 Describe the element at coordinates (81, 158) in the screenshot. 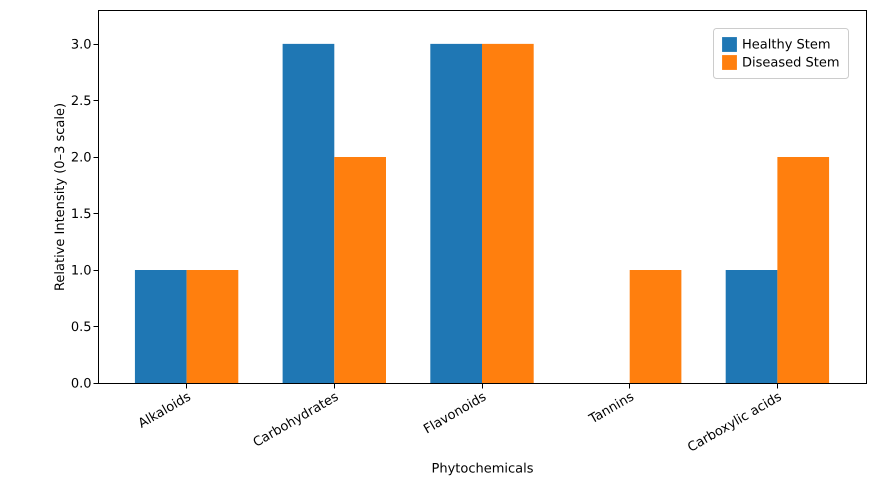

I see `y-tick-label: 2.0` at that location.